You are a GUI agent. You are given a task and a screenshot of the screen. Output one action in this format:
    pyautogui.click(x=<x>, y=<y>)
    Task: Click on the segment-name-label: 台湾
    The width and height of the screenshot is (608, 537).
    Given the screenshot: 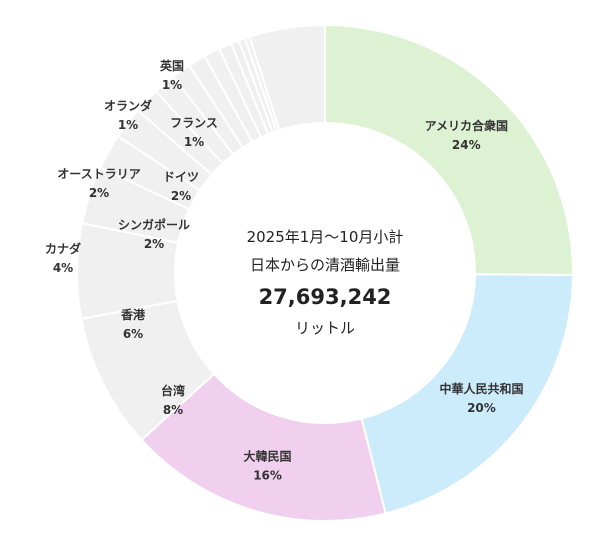 What is the action you would take?
    pyautogui.click(x=173, y=390)
    